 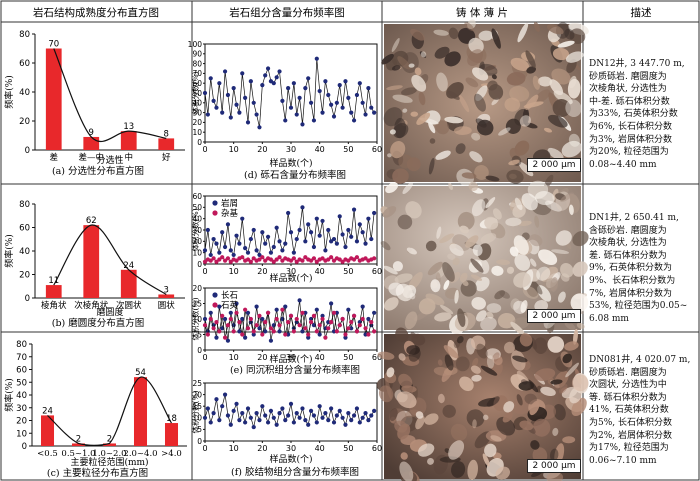 I want to click on x-tick-label: 50, so click(x=348, y=271).